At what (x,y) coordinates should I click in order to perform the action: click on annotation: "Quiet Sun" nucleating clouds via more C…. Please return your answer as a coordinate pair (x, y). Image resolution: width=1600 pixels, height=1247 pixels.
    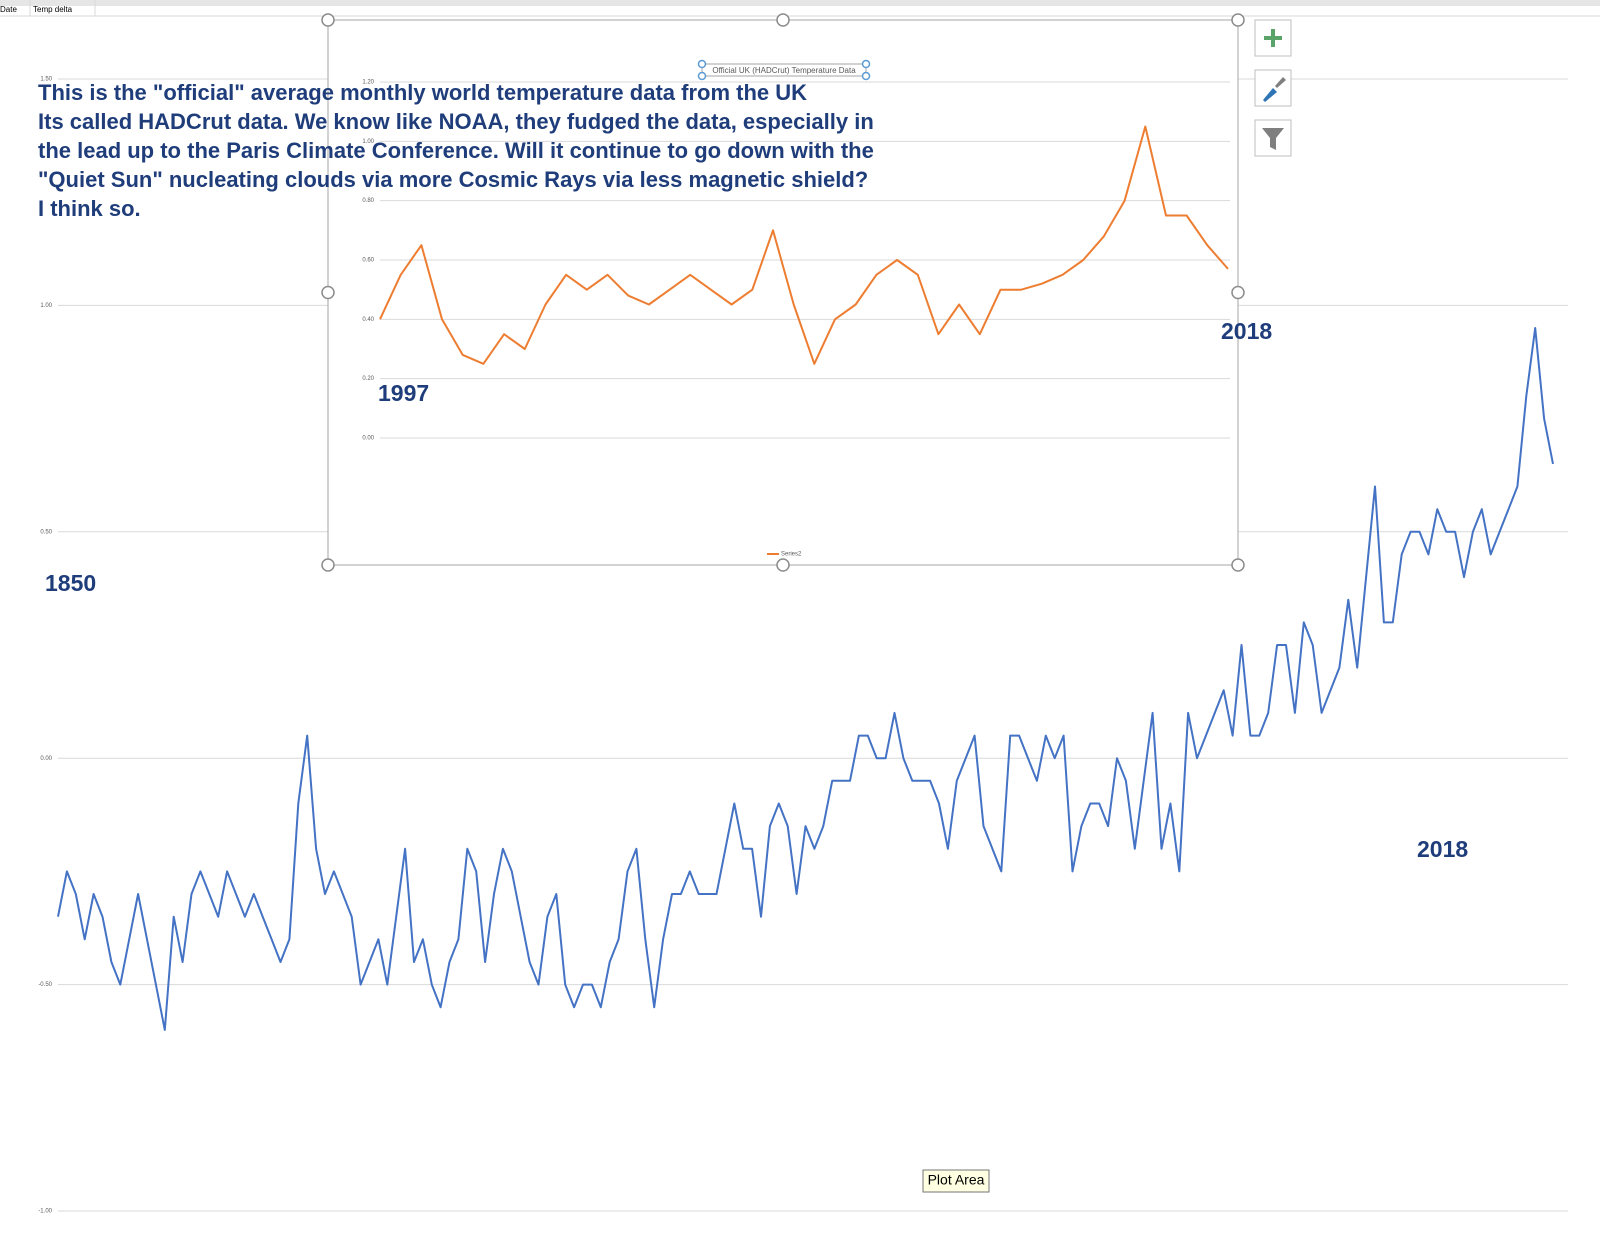
    Looking at the image, I should click on (453, 179).